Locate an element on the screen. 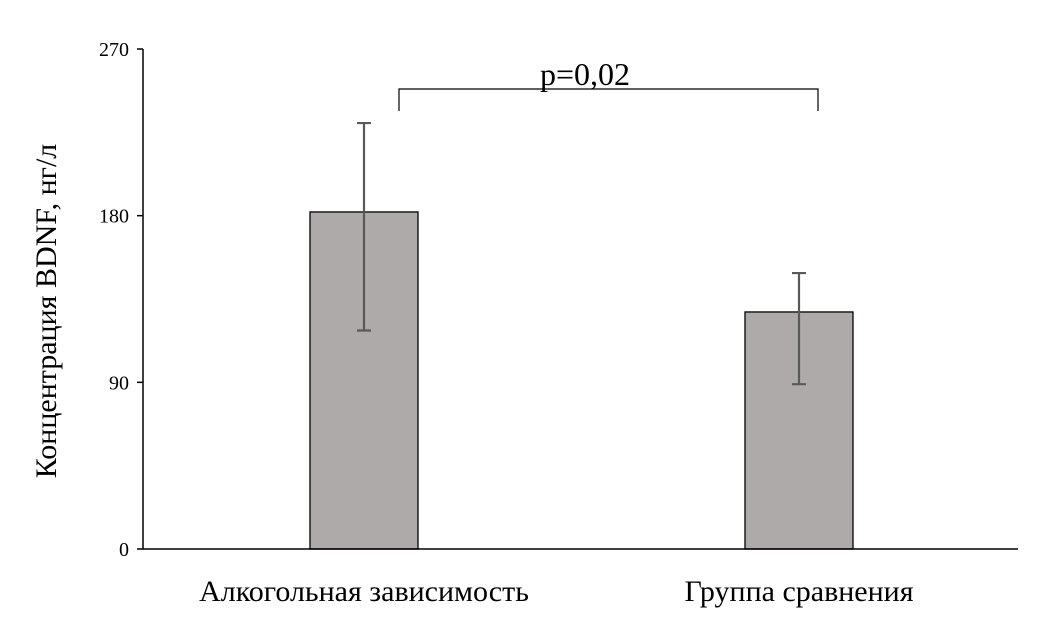  y-tick-label: 180 is located at coordinates (114, 217).